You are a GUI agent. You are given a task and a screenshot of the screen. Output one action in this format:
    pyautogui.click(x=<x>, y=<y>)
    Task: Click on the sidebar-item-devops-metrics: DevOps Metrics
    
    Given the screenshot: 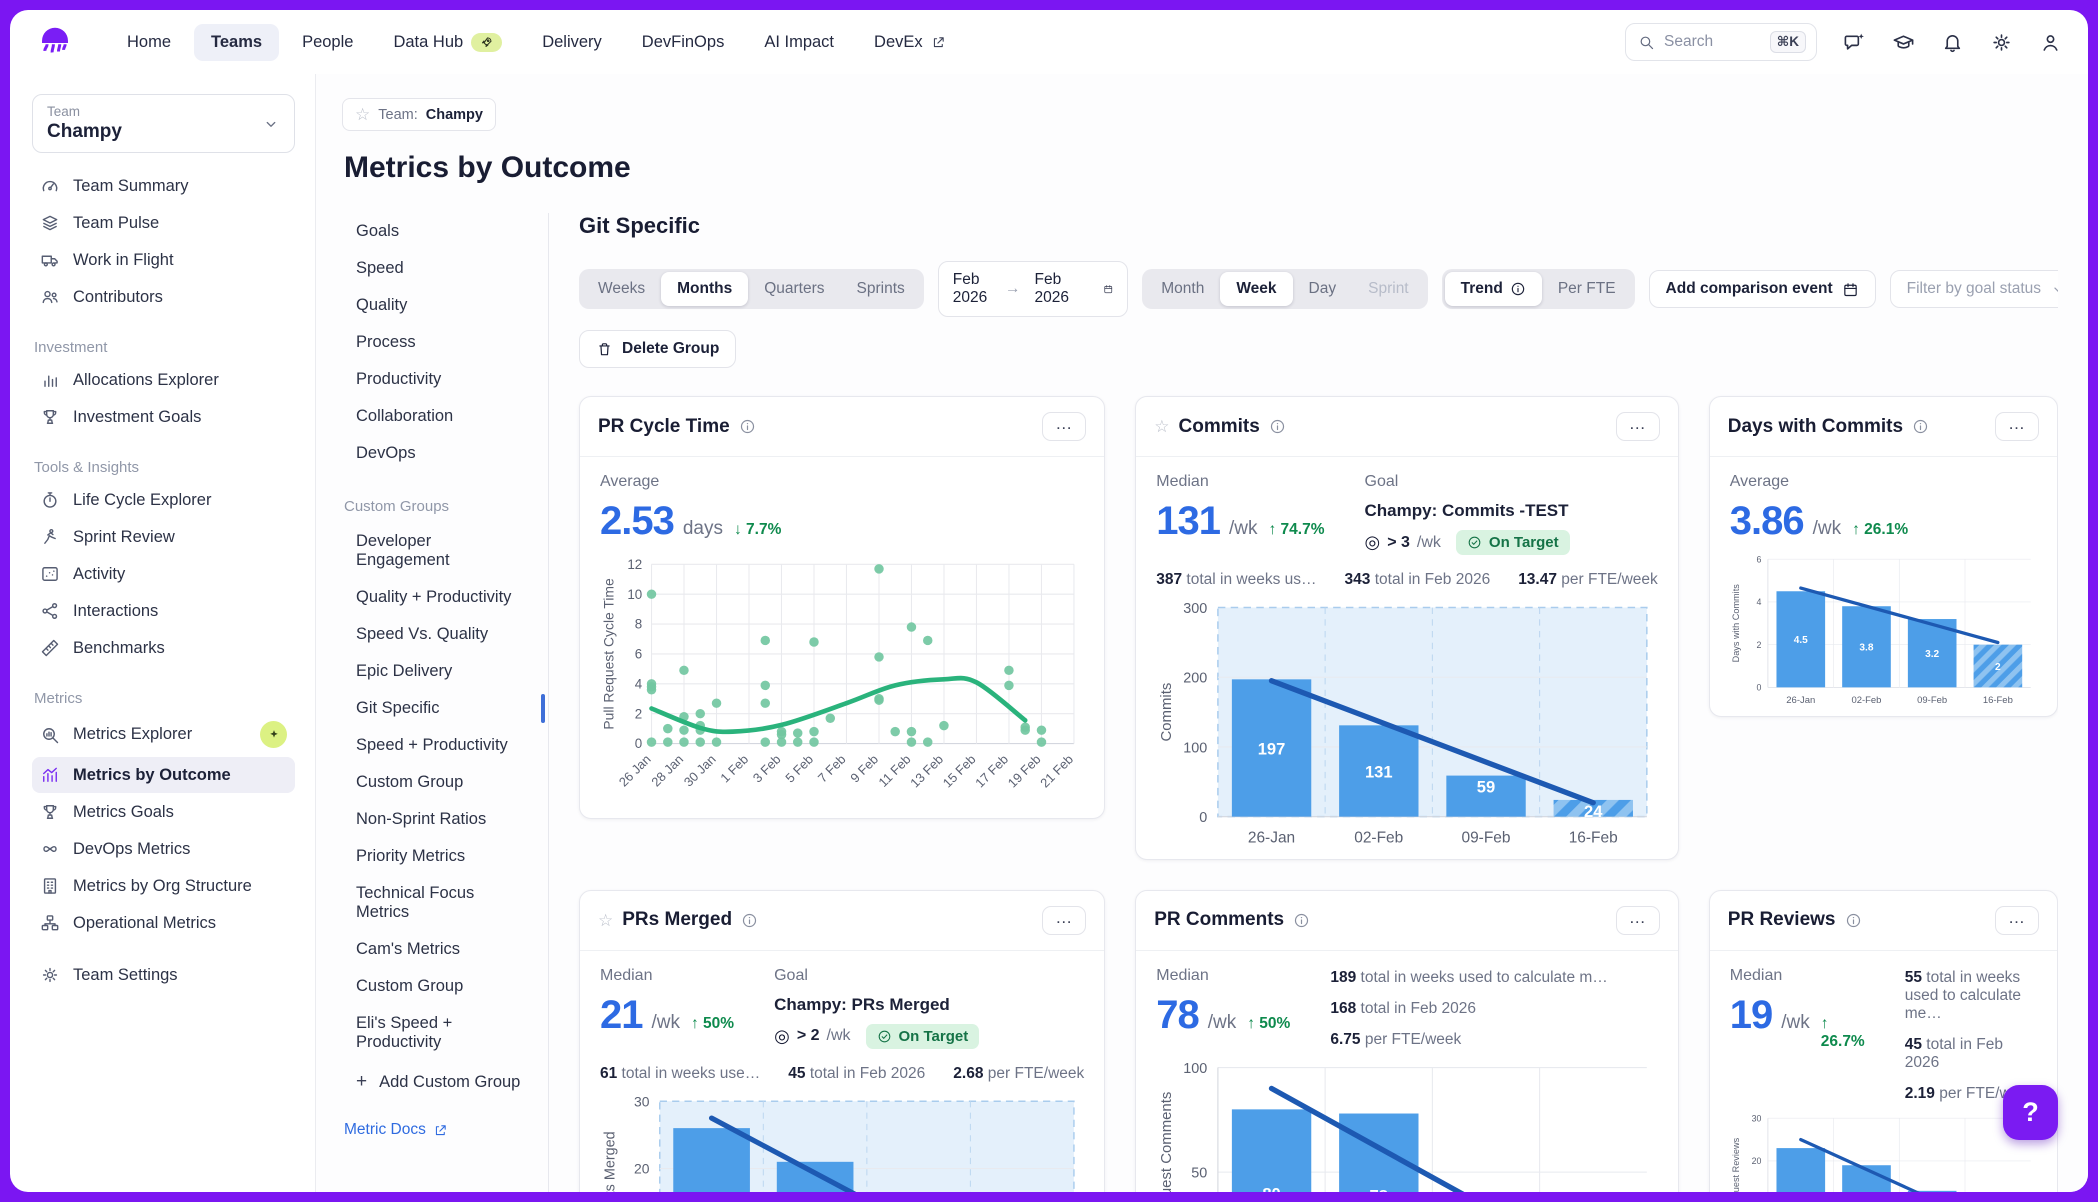 What is the action you would take?
    pyautogui.click(x=163, y=849)
    